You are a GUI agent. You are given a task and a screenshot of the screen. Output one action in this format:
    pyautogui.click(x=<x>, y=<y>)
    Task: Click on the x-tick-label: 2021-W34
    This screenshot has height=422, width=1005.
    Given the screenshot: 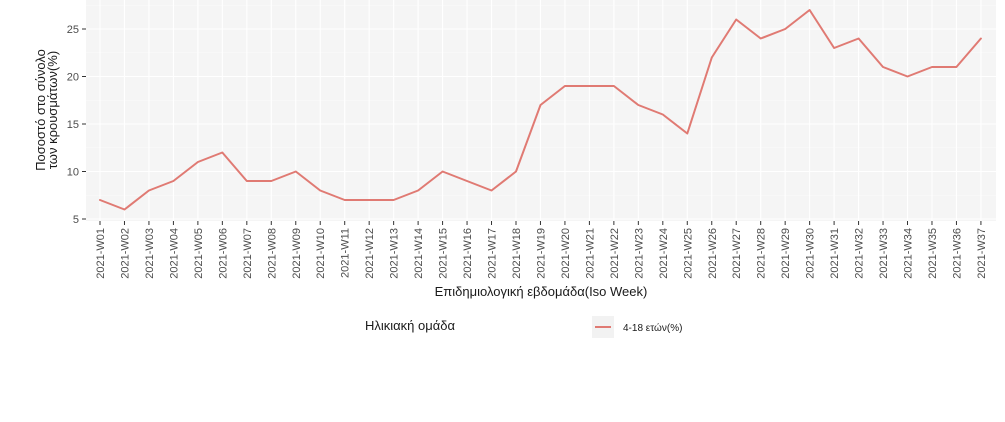 What is the action you would take?
    pyautogui.click(x=909, y=253)
    